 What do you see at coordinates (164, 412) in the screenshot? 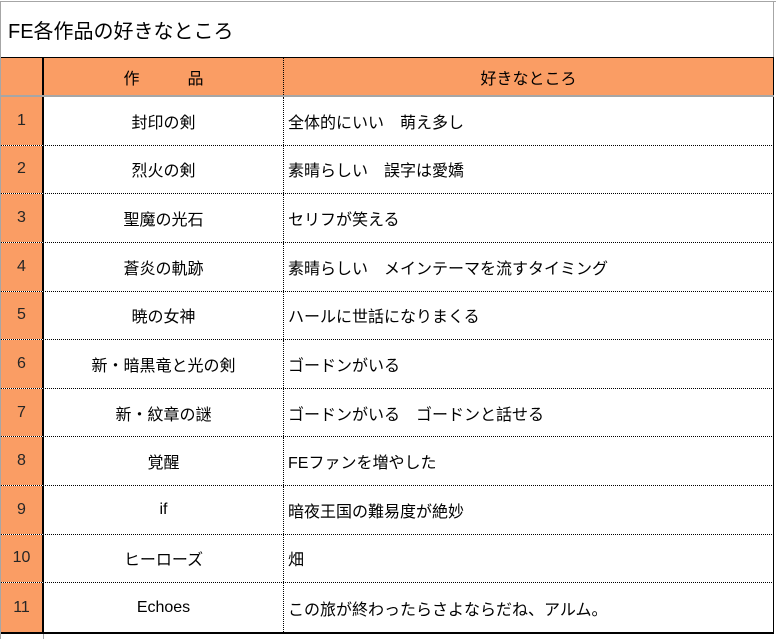
I see `work-title-cell: 新・紋章の謎` at bounding box center [164, 412].